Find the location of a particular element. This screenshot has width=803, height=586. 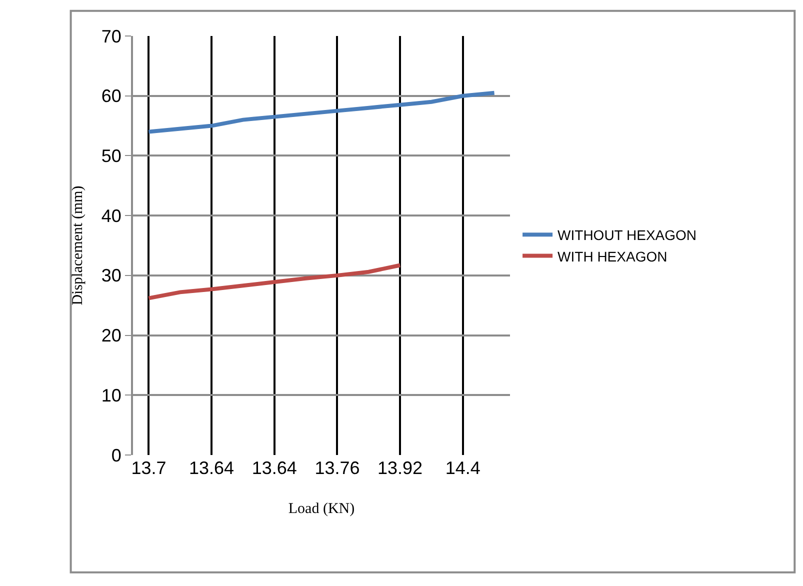

y-tick-label: 20 is located at coordinates (111, 336).